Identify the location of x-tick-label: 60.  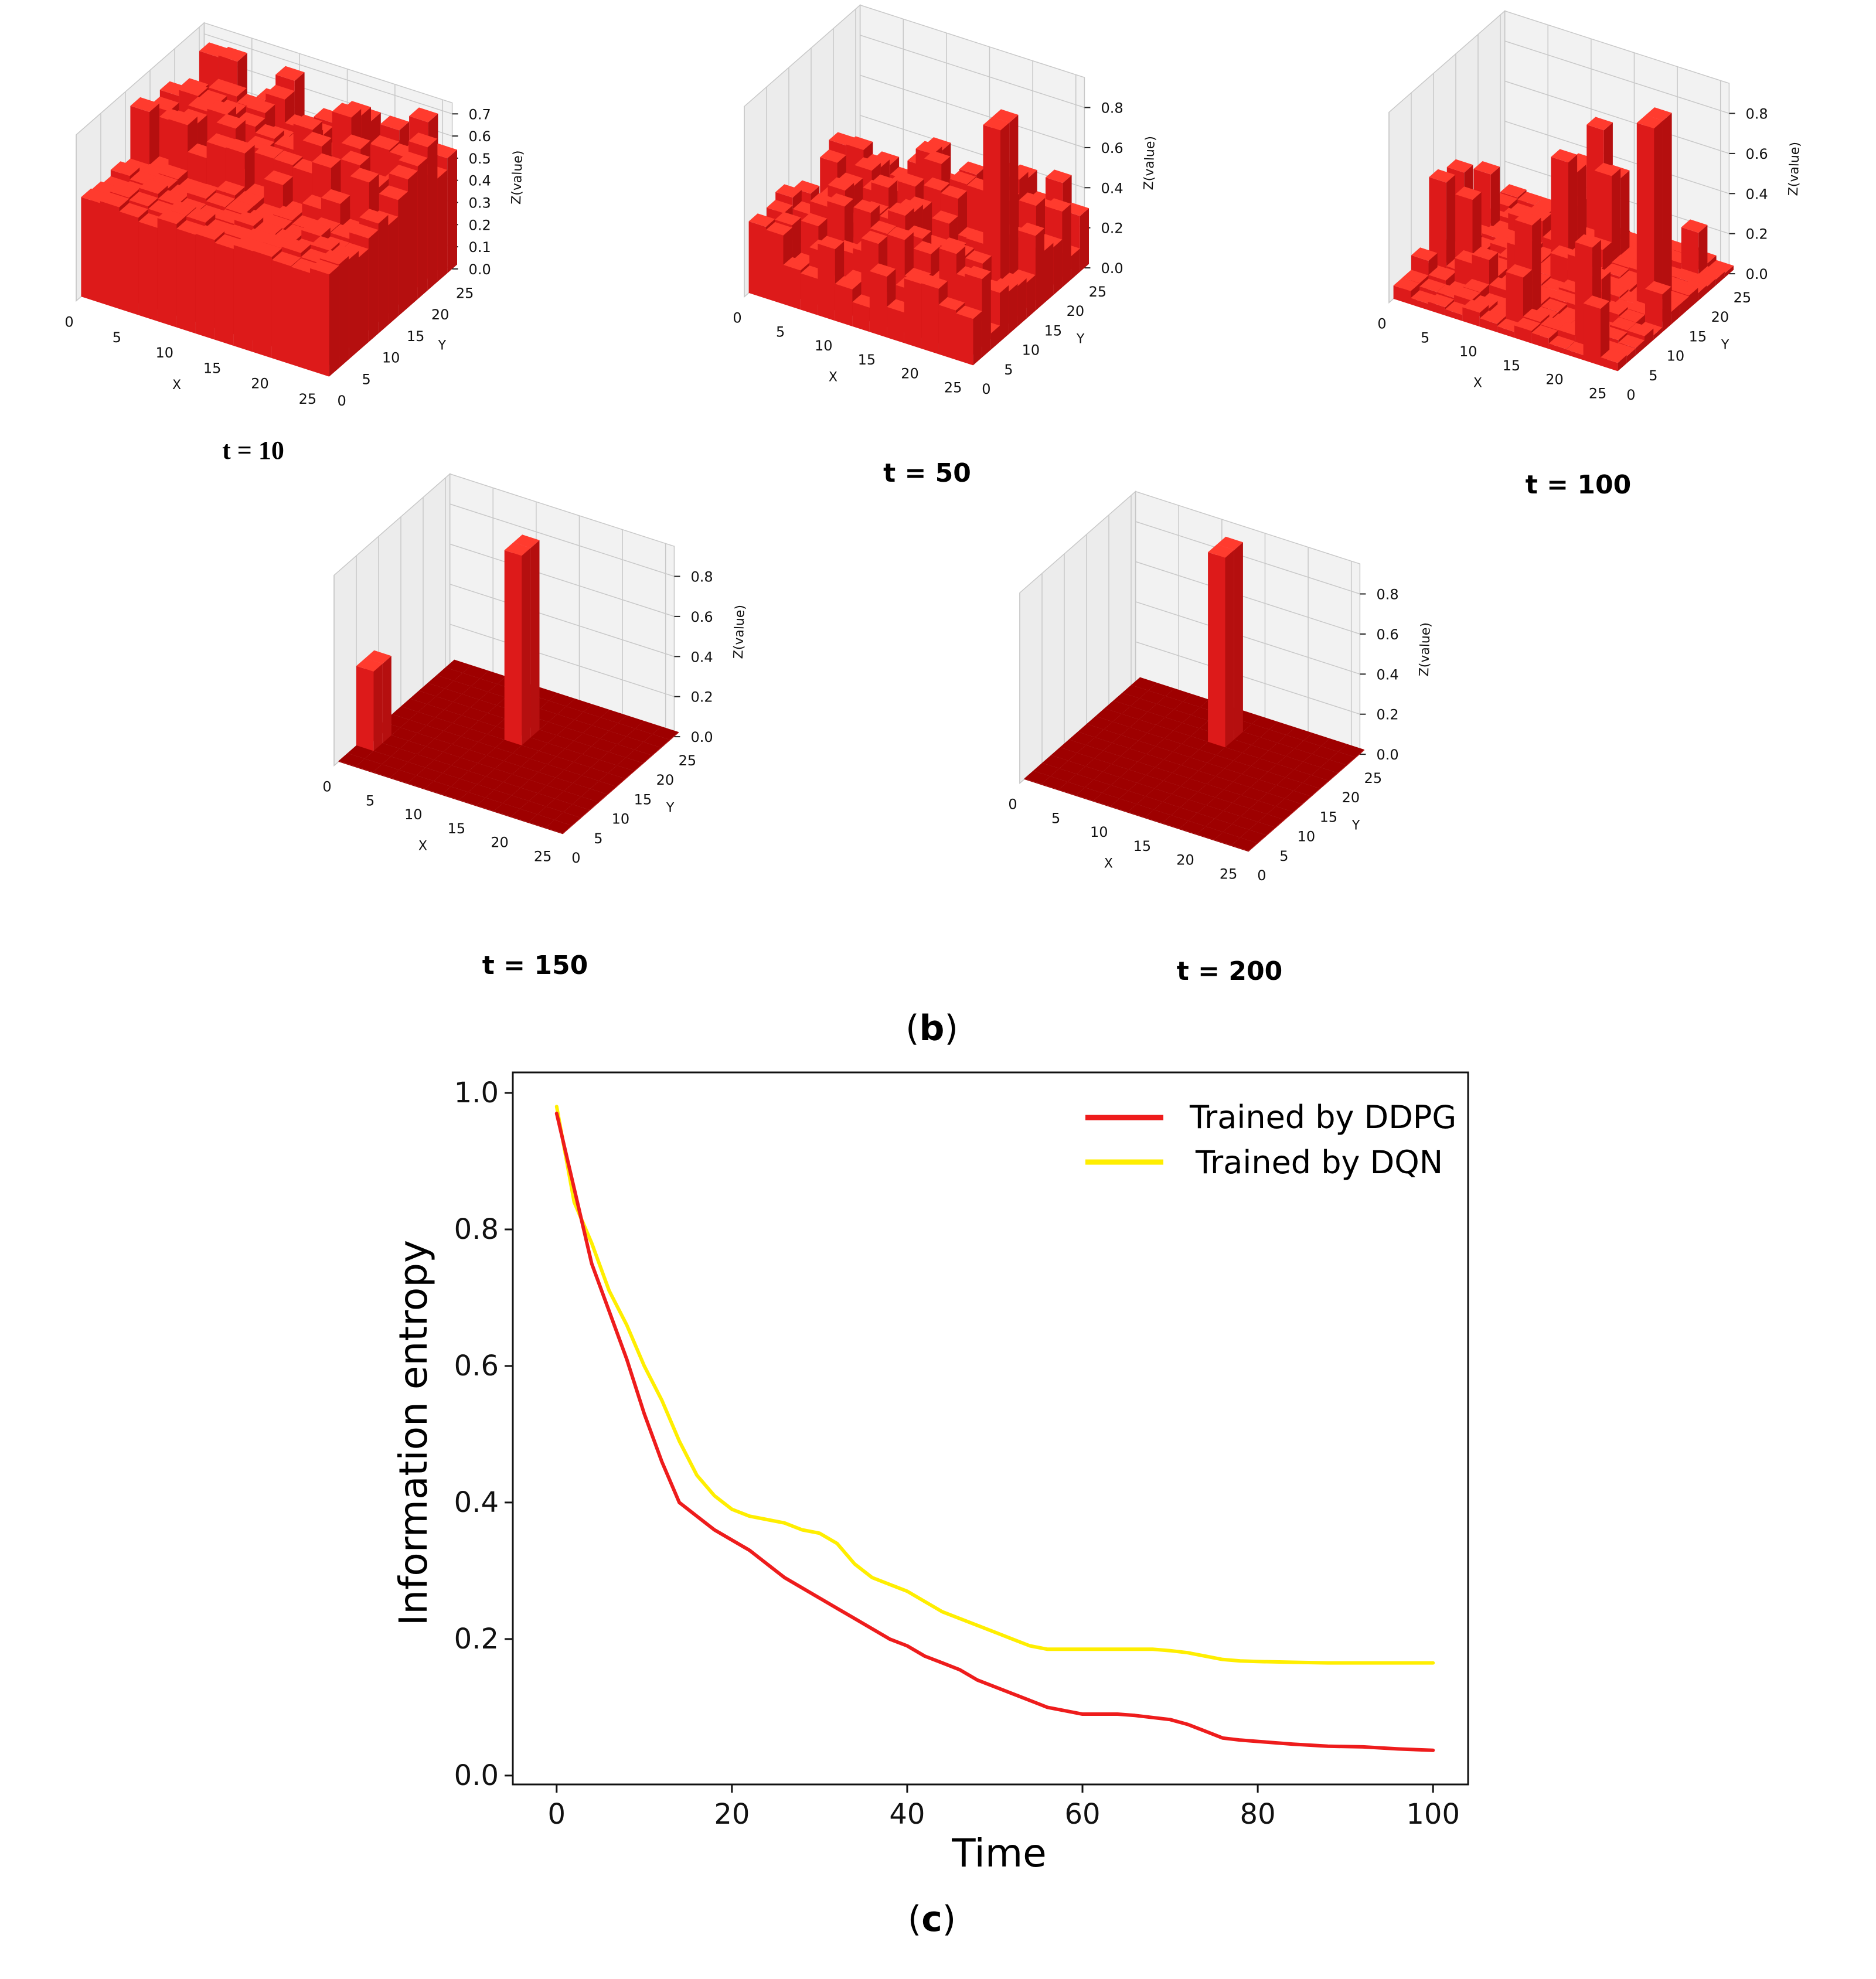
(1082, 1814).